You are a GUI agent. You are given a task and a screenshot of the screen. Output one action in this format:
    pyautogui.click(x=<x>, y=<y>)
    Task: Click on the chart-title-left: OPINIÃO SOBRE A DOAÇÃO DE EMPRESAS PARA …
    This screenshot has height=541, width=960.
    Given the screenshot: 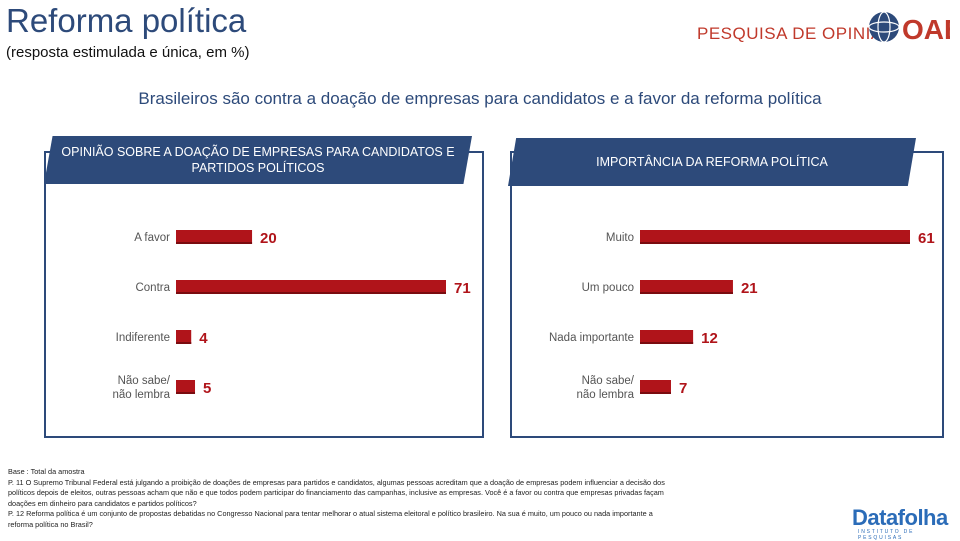 What is the action you would take?
    pyautogui.click(x=258, y=160)
    